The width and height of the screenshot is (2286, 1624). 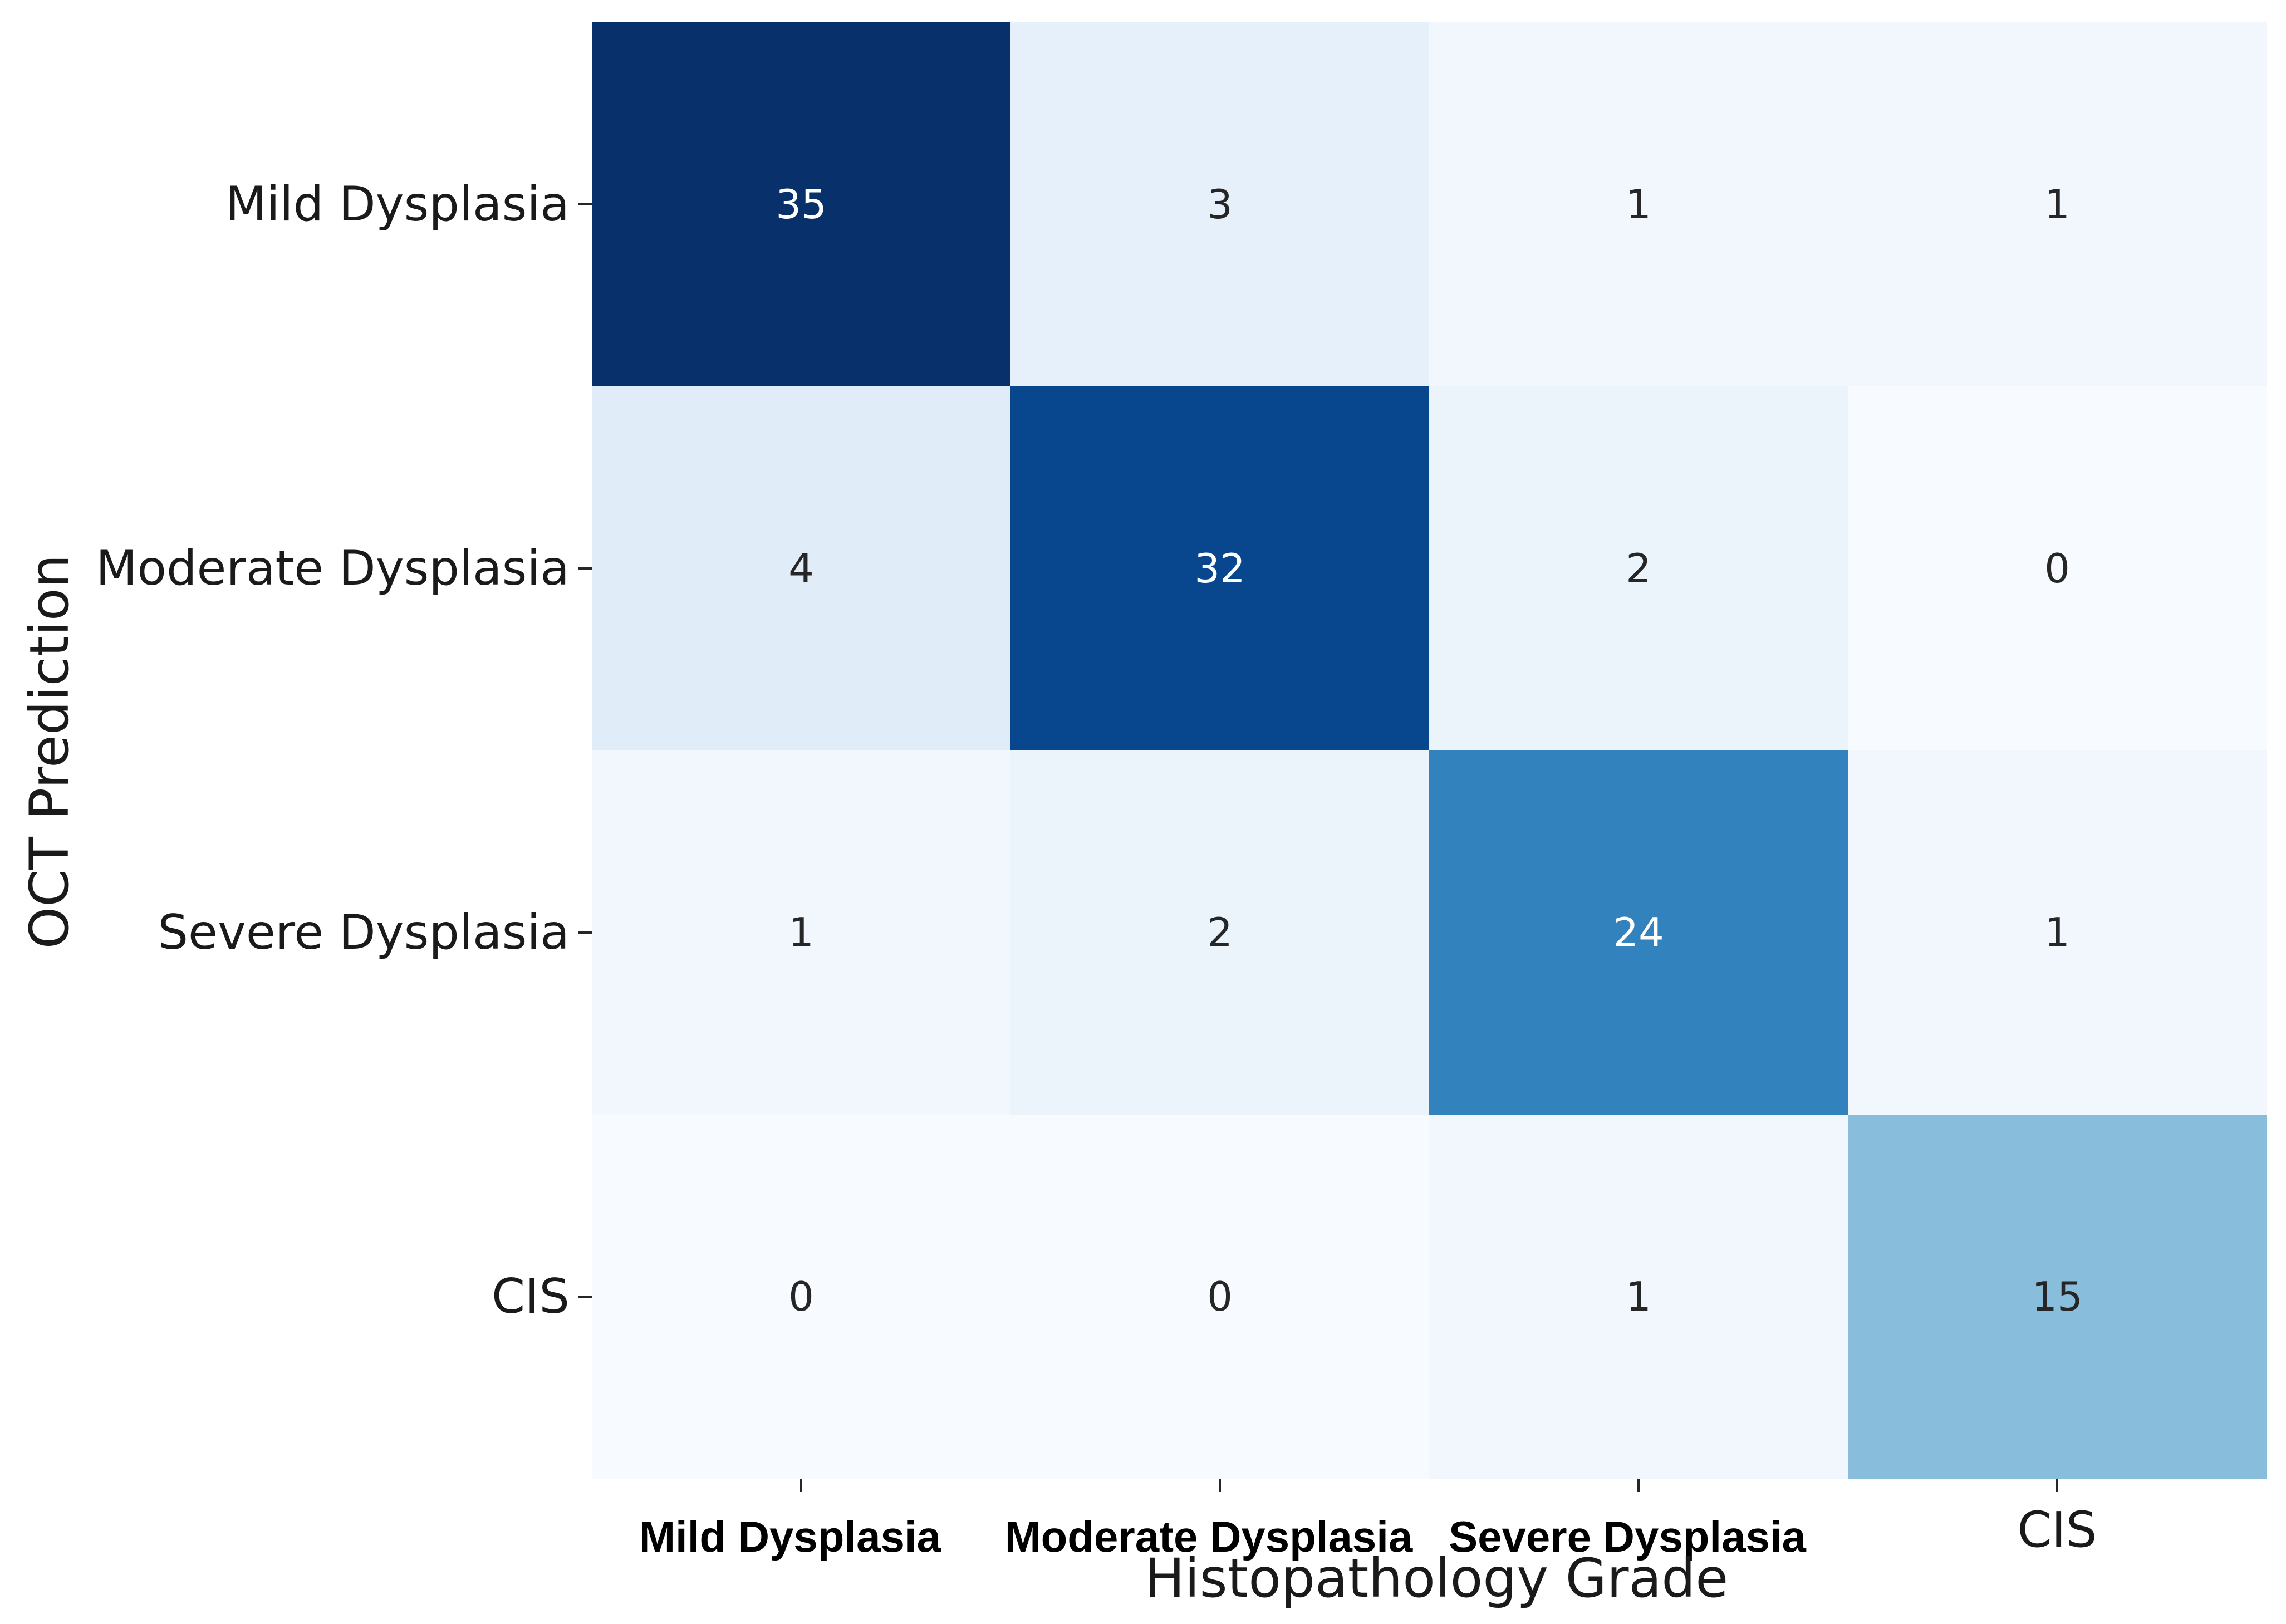 I want to click on y-tick-label: CIS, so click(x=531, y=1296).